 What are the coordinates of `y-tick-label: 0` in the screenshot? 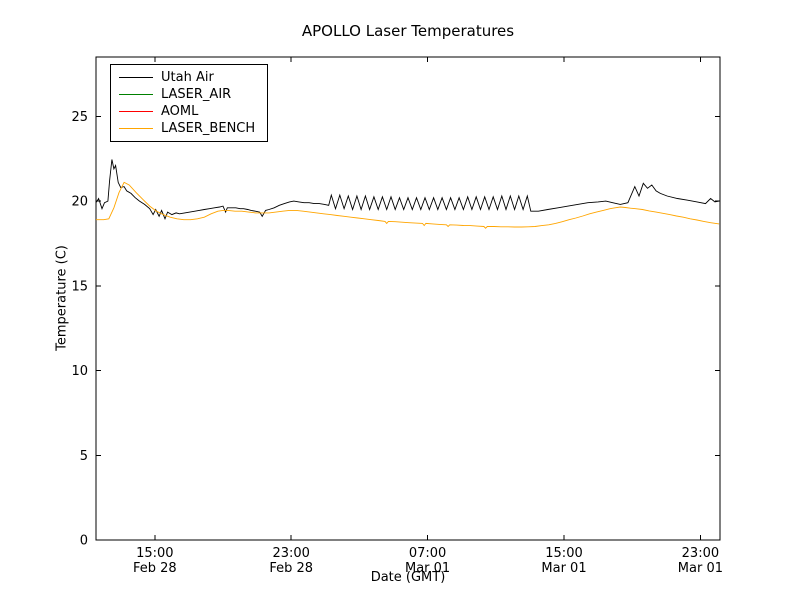 It's located at (84, 541).